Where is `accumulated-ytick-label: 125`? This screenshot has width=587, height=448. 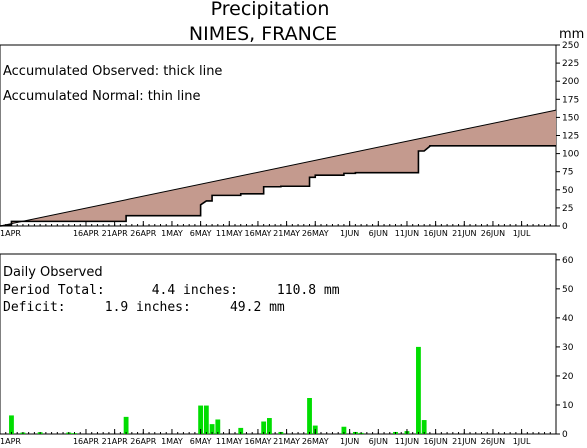 accumulated-ytick-label: 125 is located at coordinates (570, 137).